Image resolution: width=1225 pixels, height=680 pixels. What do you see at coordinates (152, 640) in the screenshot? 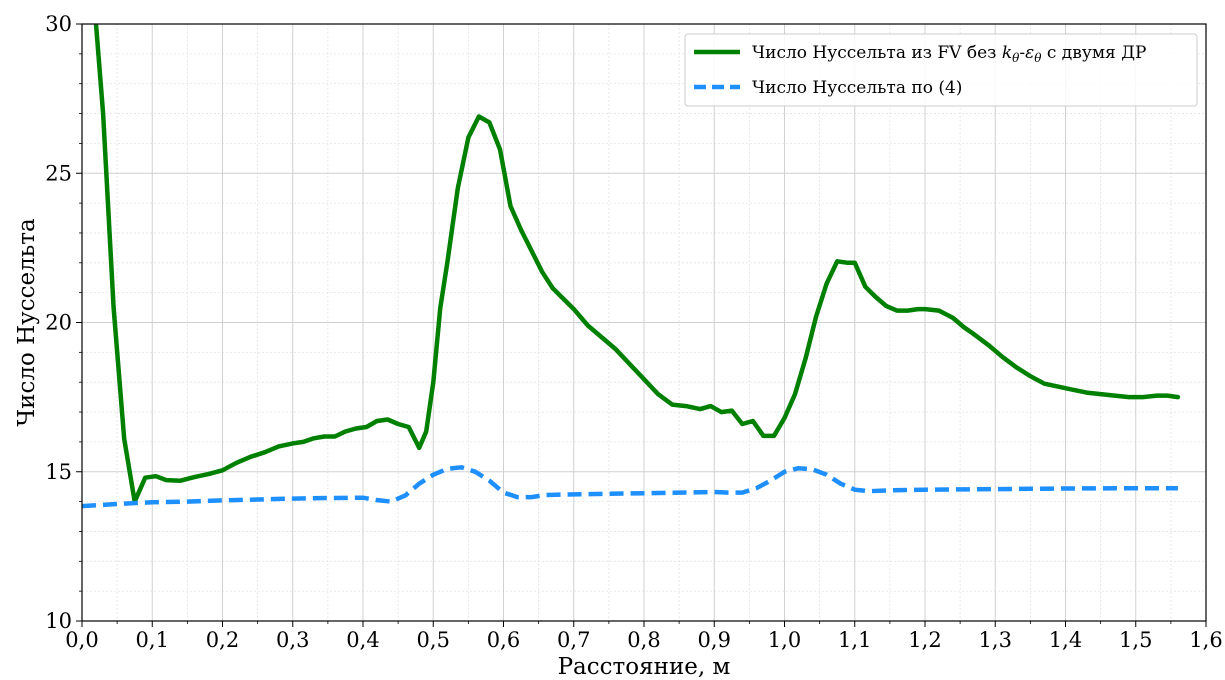
I see `x-tick-label: 0,1` at bounding box center [152, 640].